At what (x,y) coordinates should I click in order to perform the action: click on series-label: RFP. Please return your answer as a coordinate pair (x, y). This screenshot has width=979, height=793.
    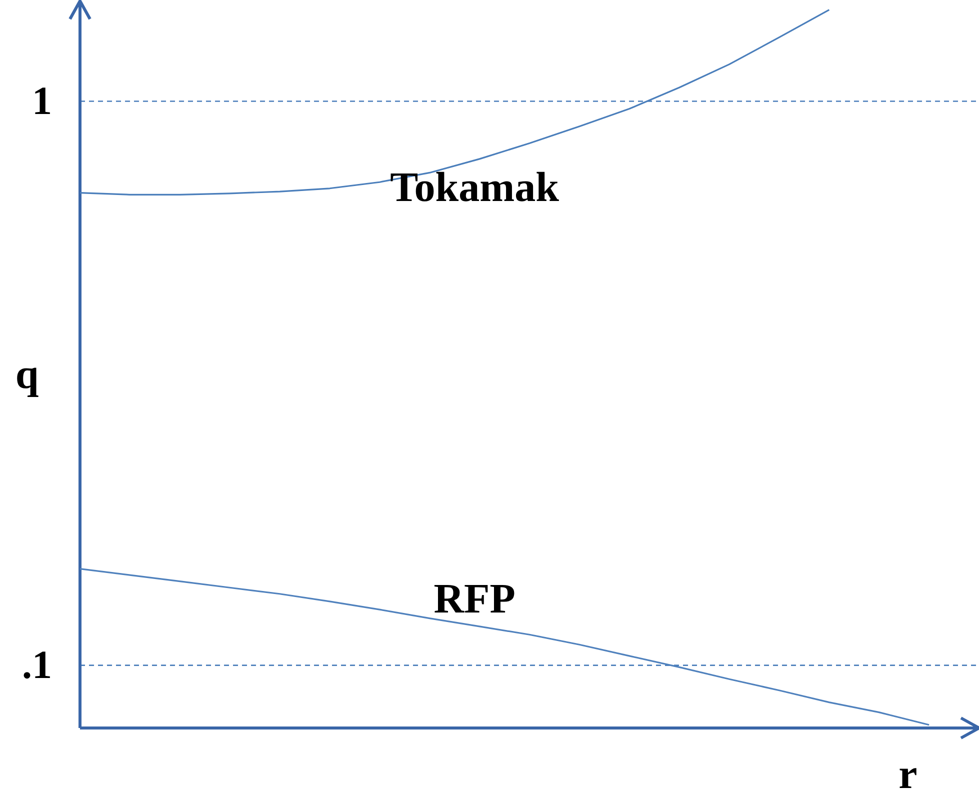
    Looking at the image, I should click on (475, 599).